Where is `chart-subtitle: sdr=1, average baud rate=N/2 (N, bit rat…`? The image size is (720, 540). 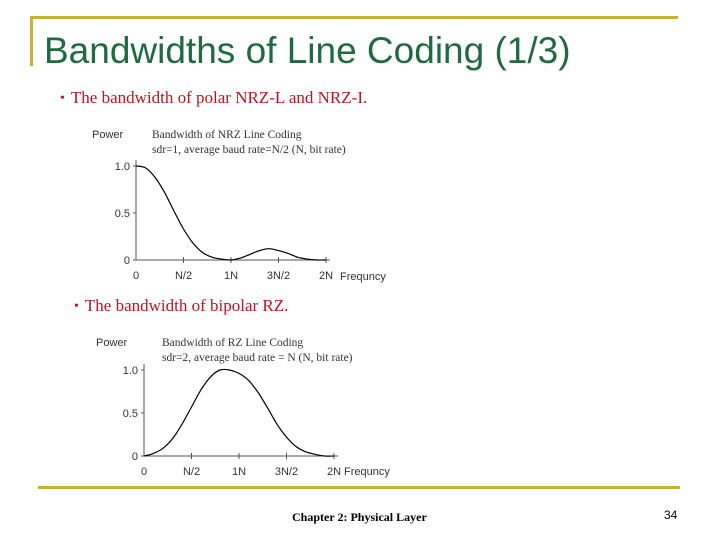 chart-subtitle: sdr=1, average baud rate=N/2 (N, bit rat… is located at coordinates (249, 150).